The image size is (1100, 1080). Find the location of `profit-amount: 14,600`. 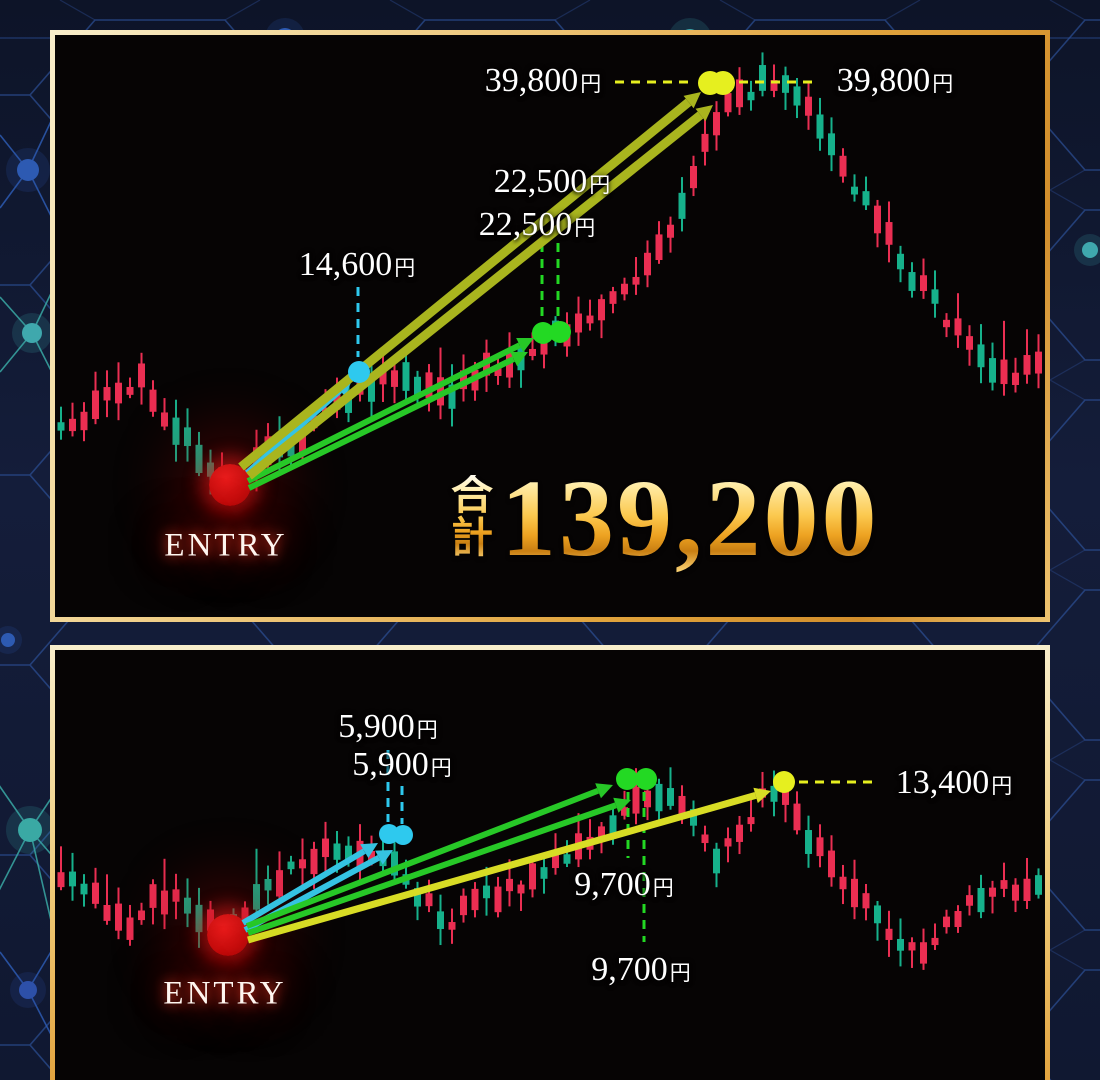

profit-amount: 14,600 is located at coordinates (345, 264).